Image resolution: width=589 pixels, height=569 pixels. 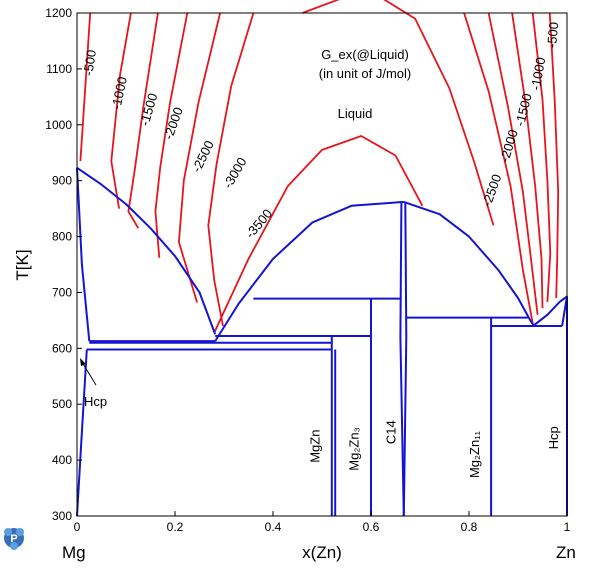 What do you see at coordinates (74, 552) in the screenshot?
I see `mg-end-label: Mg` at bounding box center [74, 552].